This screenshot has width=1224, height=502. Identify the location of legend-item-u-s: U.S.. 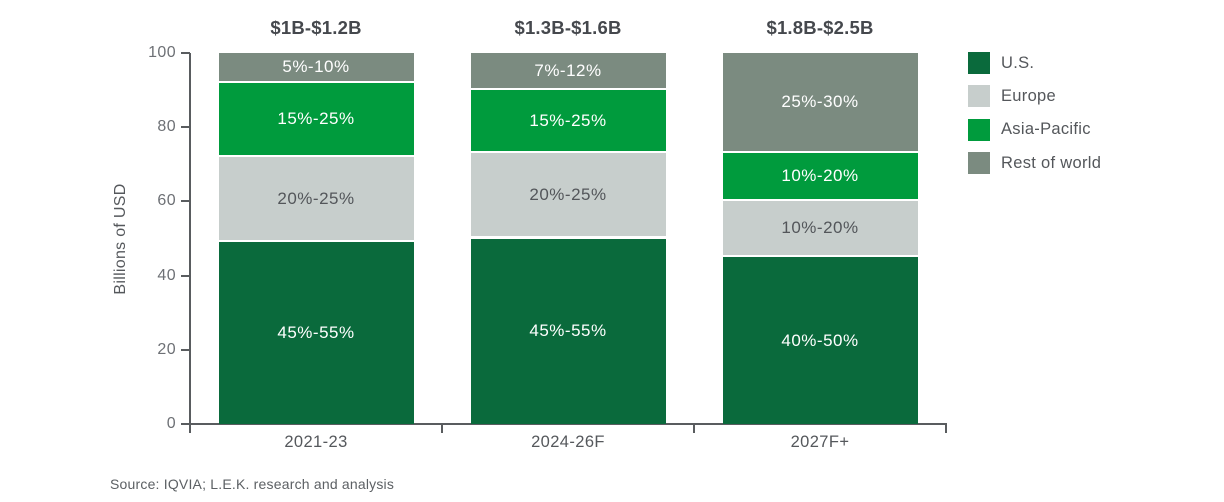
(1001, 63).